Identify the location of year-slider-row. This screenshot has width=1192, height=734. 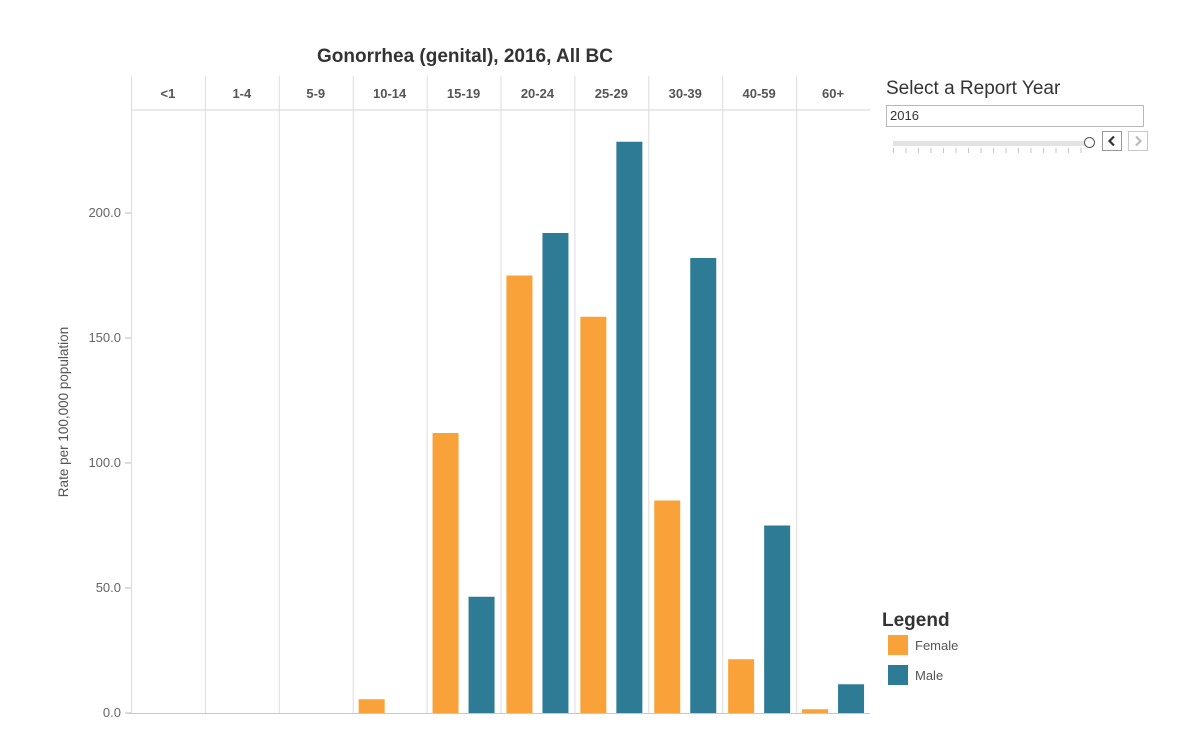
(1020, 144).